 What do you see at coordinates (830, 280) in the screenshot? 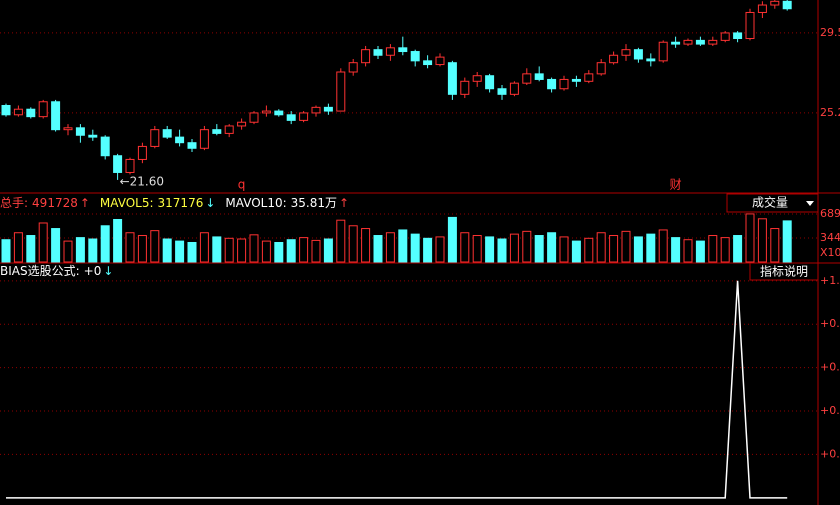
I see `y-tick-label: +1.0` at bounding box center [830, 280].